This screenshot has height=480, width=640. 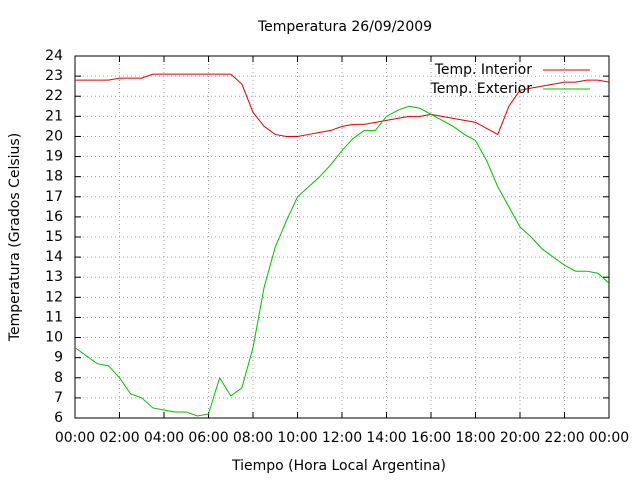 What do you see at coordinates (297, 438) in the screenshot?
I see `x-tick-label: 10:00` at bounding box center [297, 438].